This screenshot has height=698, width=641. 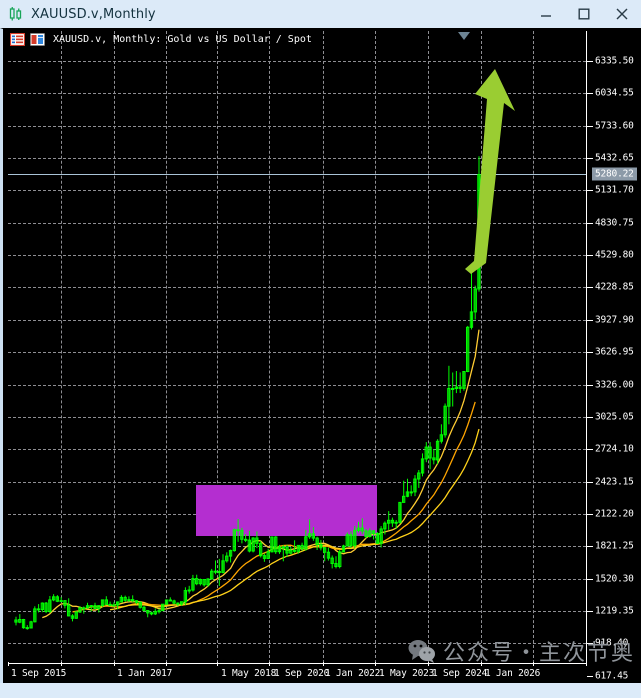 I want to click on price-scale-divider, so click(x=586, y=347).